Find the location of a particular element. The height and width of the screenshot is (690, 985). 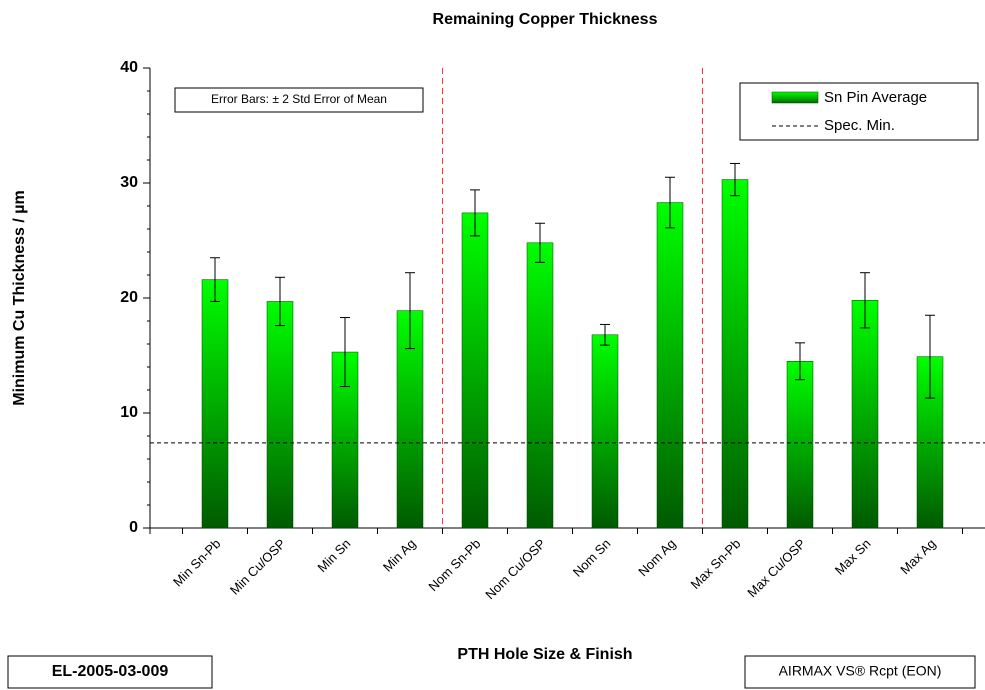

annotation-box is located at coordinates (299, 100).